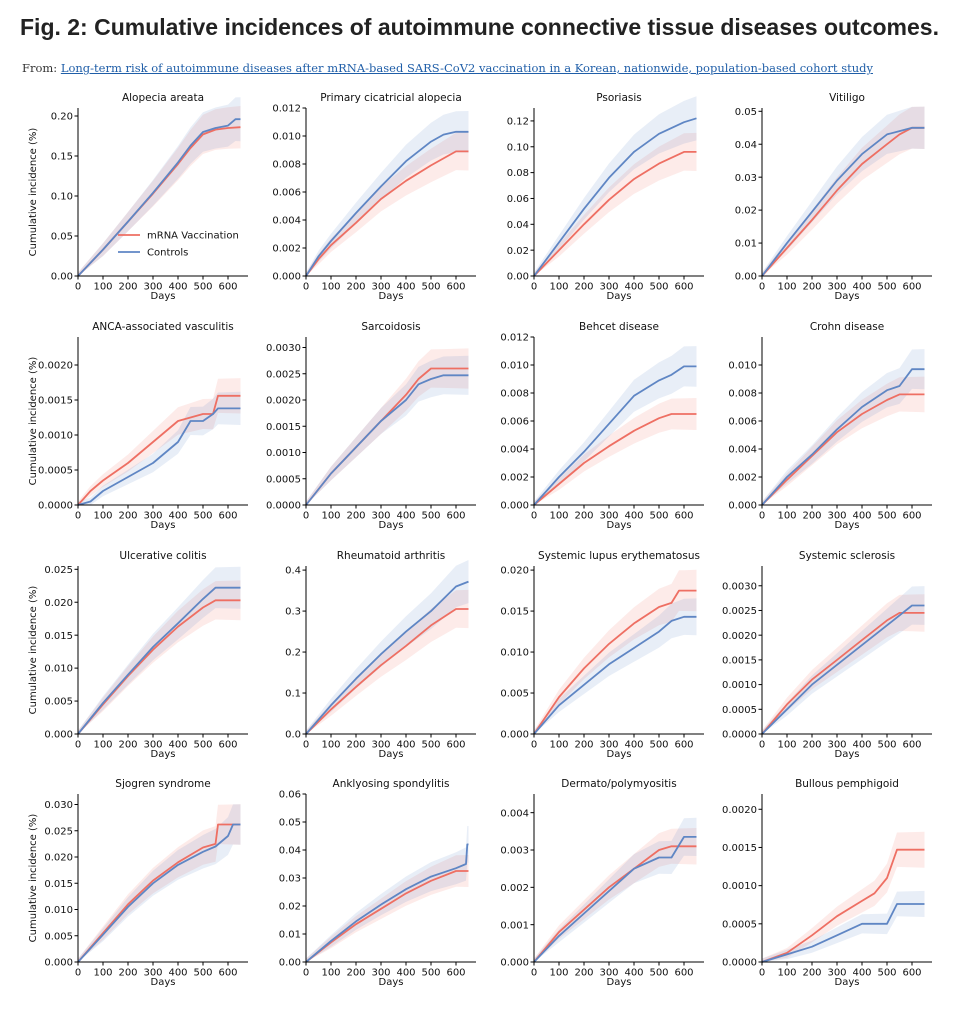 The width and height of the screenshot is (968, 1024). What do you see at coordinates (283, 401) in the screenshot?
I see `y-tick-label: 0.0020` at bounding box center [283, 401].